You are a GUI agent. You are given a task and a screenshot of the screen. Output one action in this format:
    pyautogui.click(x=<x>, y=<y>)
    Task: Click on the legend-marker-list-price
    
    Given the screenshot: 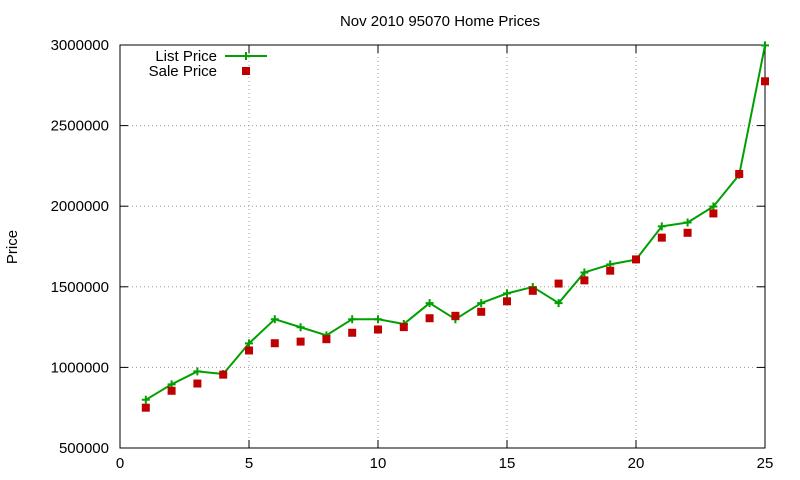 What is the action you would take?
    pyautogui.click(x=246, y=56)
    